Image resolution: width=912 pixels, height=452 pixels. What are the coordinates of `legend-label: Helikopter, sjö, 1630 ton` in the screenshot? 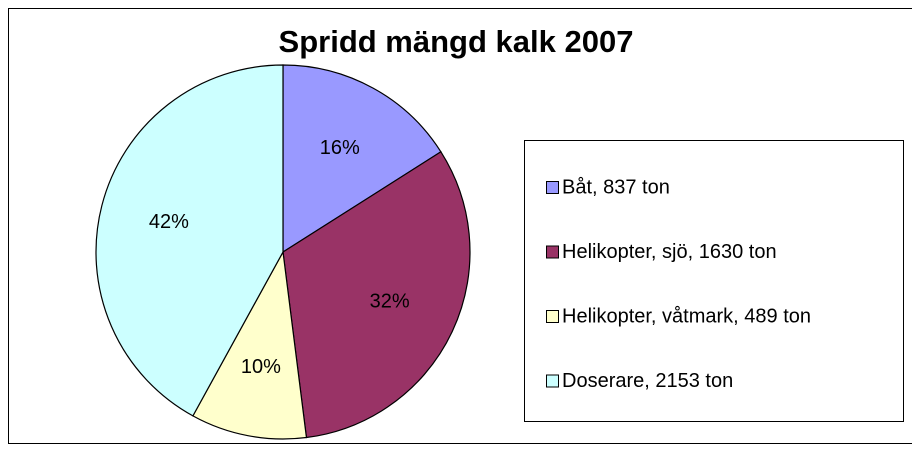 It's located at (669, 252).